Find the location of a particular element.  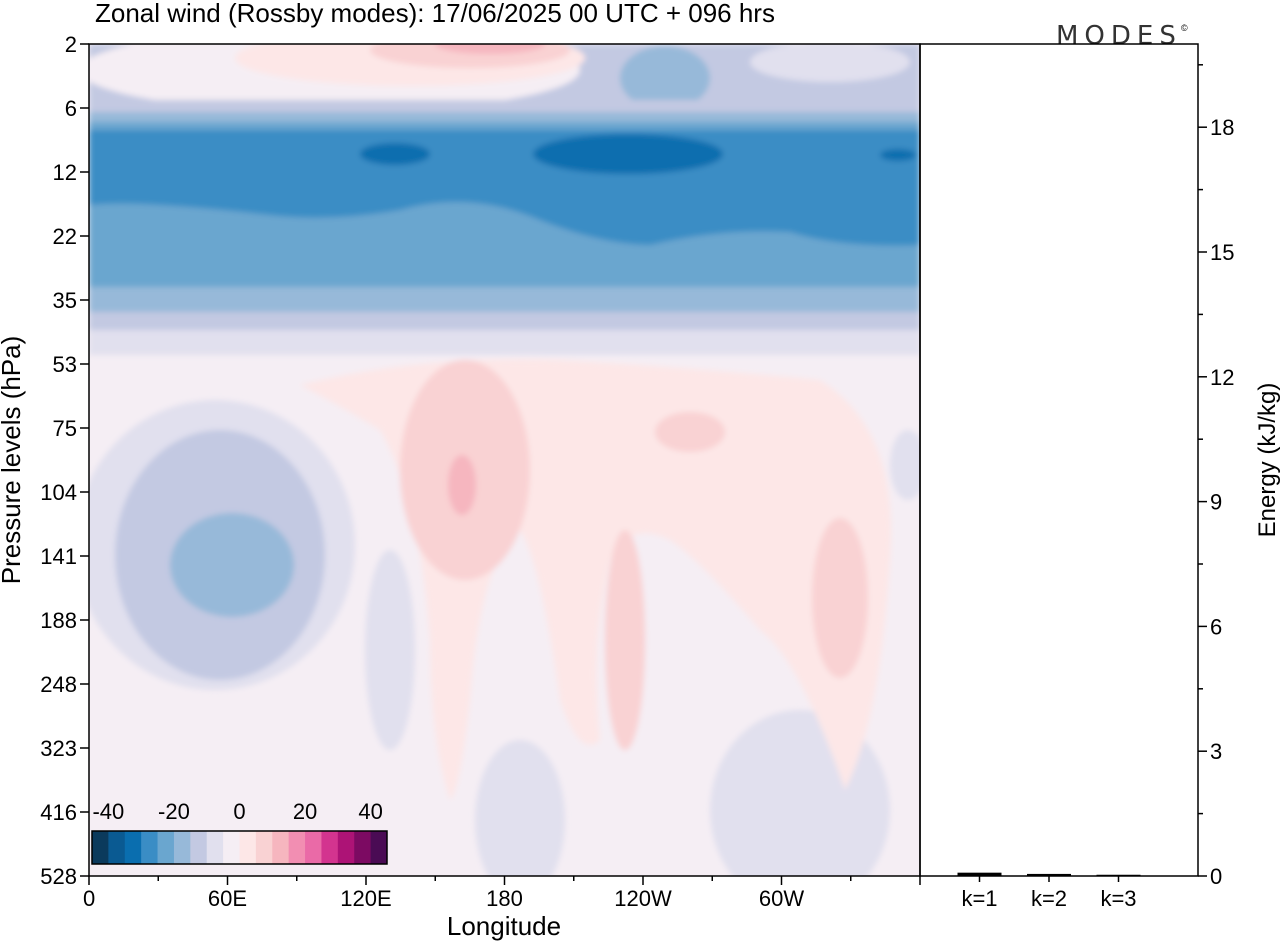

colorbar-tick-label: -40 is located at coordinates (108, 811).